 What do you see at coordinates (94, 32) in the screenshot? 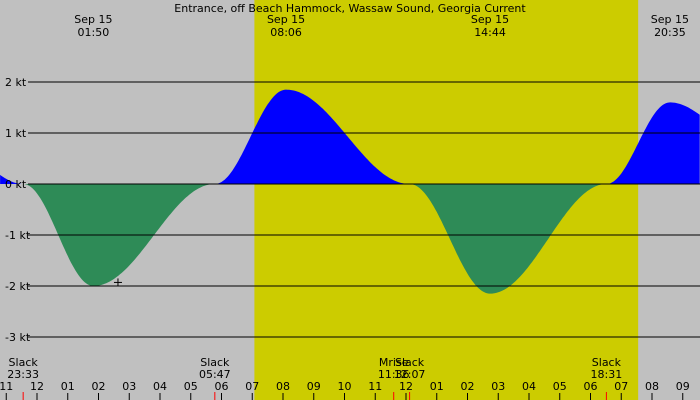
I see `extremum-time: 01:50` at bounding box center [94, 32].